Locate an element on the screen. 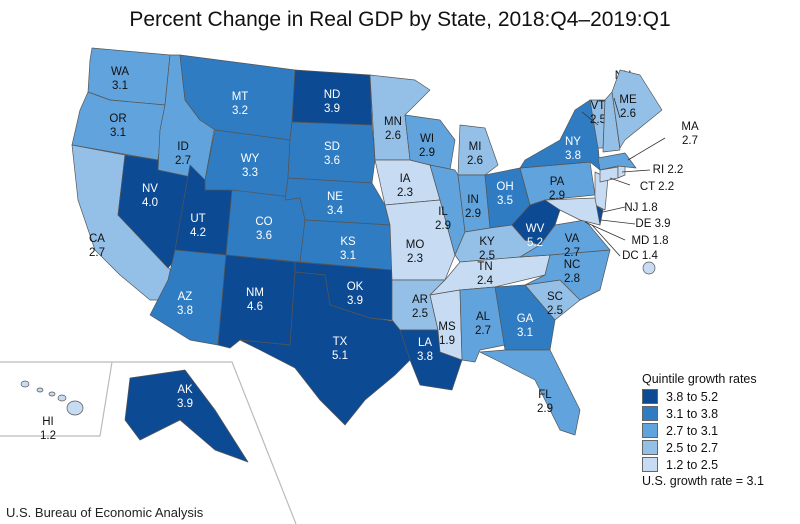 Image resolution: width=800 pixels, height=524 pixels. state-value: 3.2 is located at coordinates (240, 111).